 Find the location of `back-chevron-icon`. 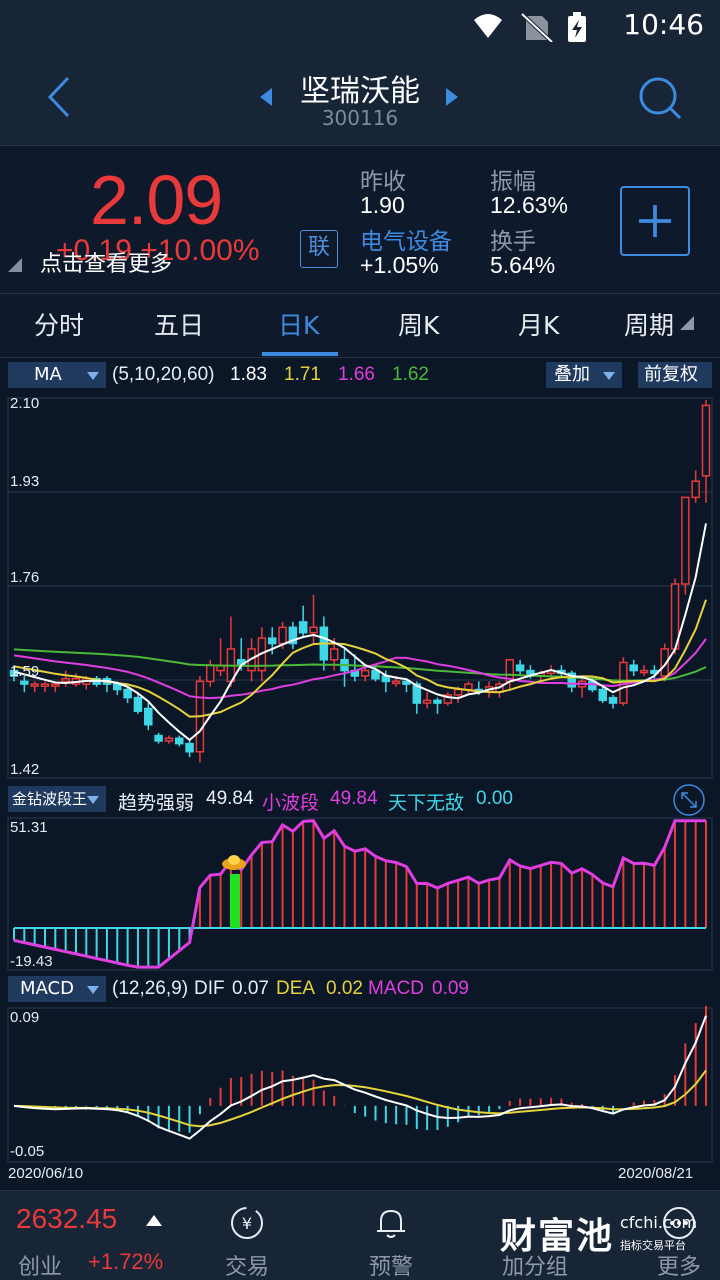

back-chevron-icon is located at coordinates (61, 97).